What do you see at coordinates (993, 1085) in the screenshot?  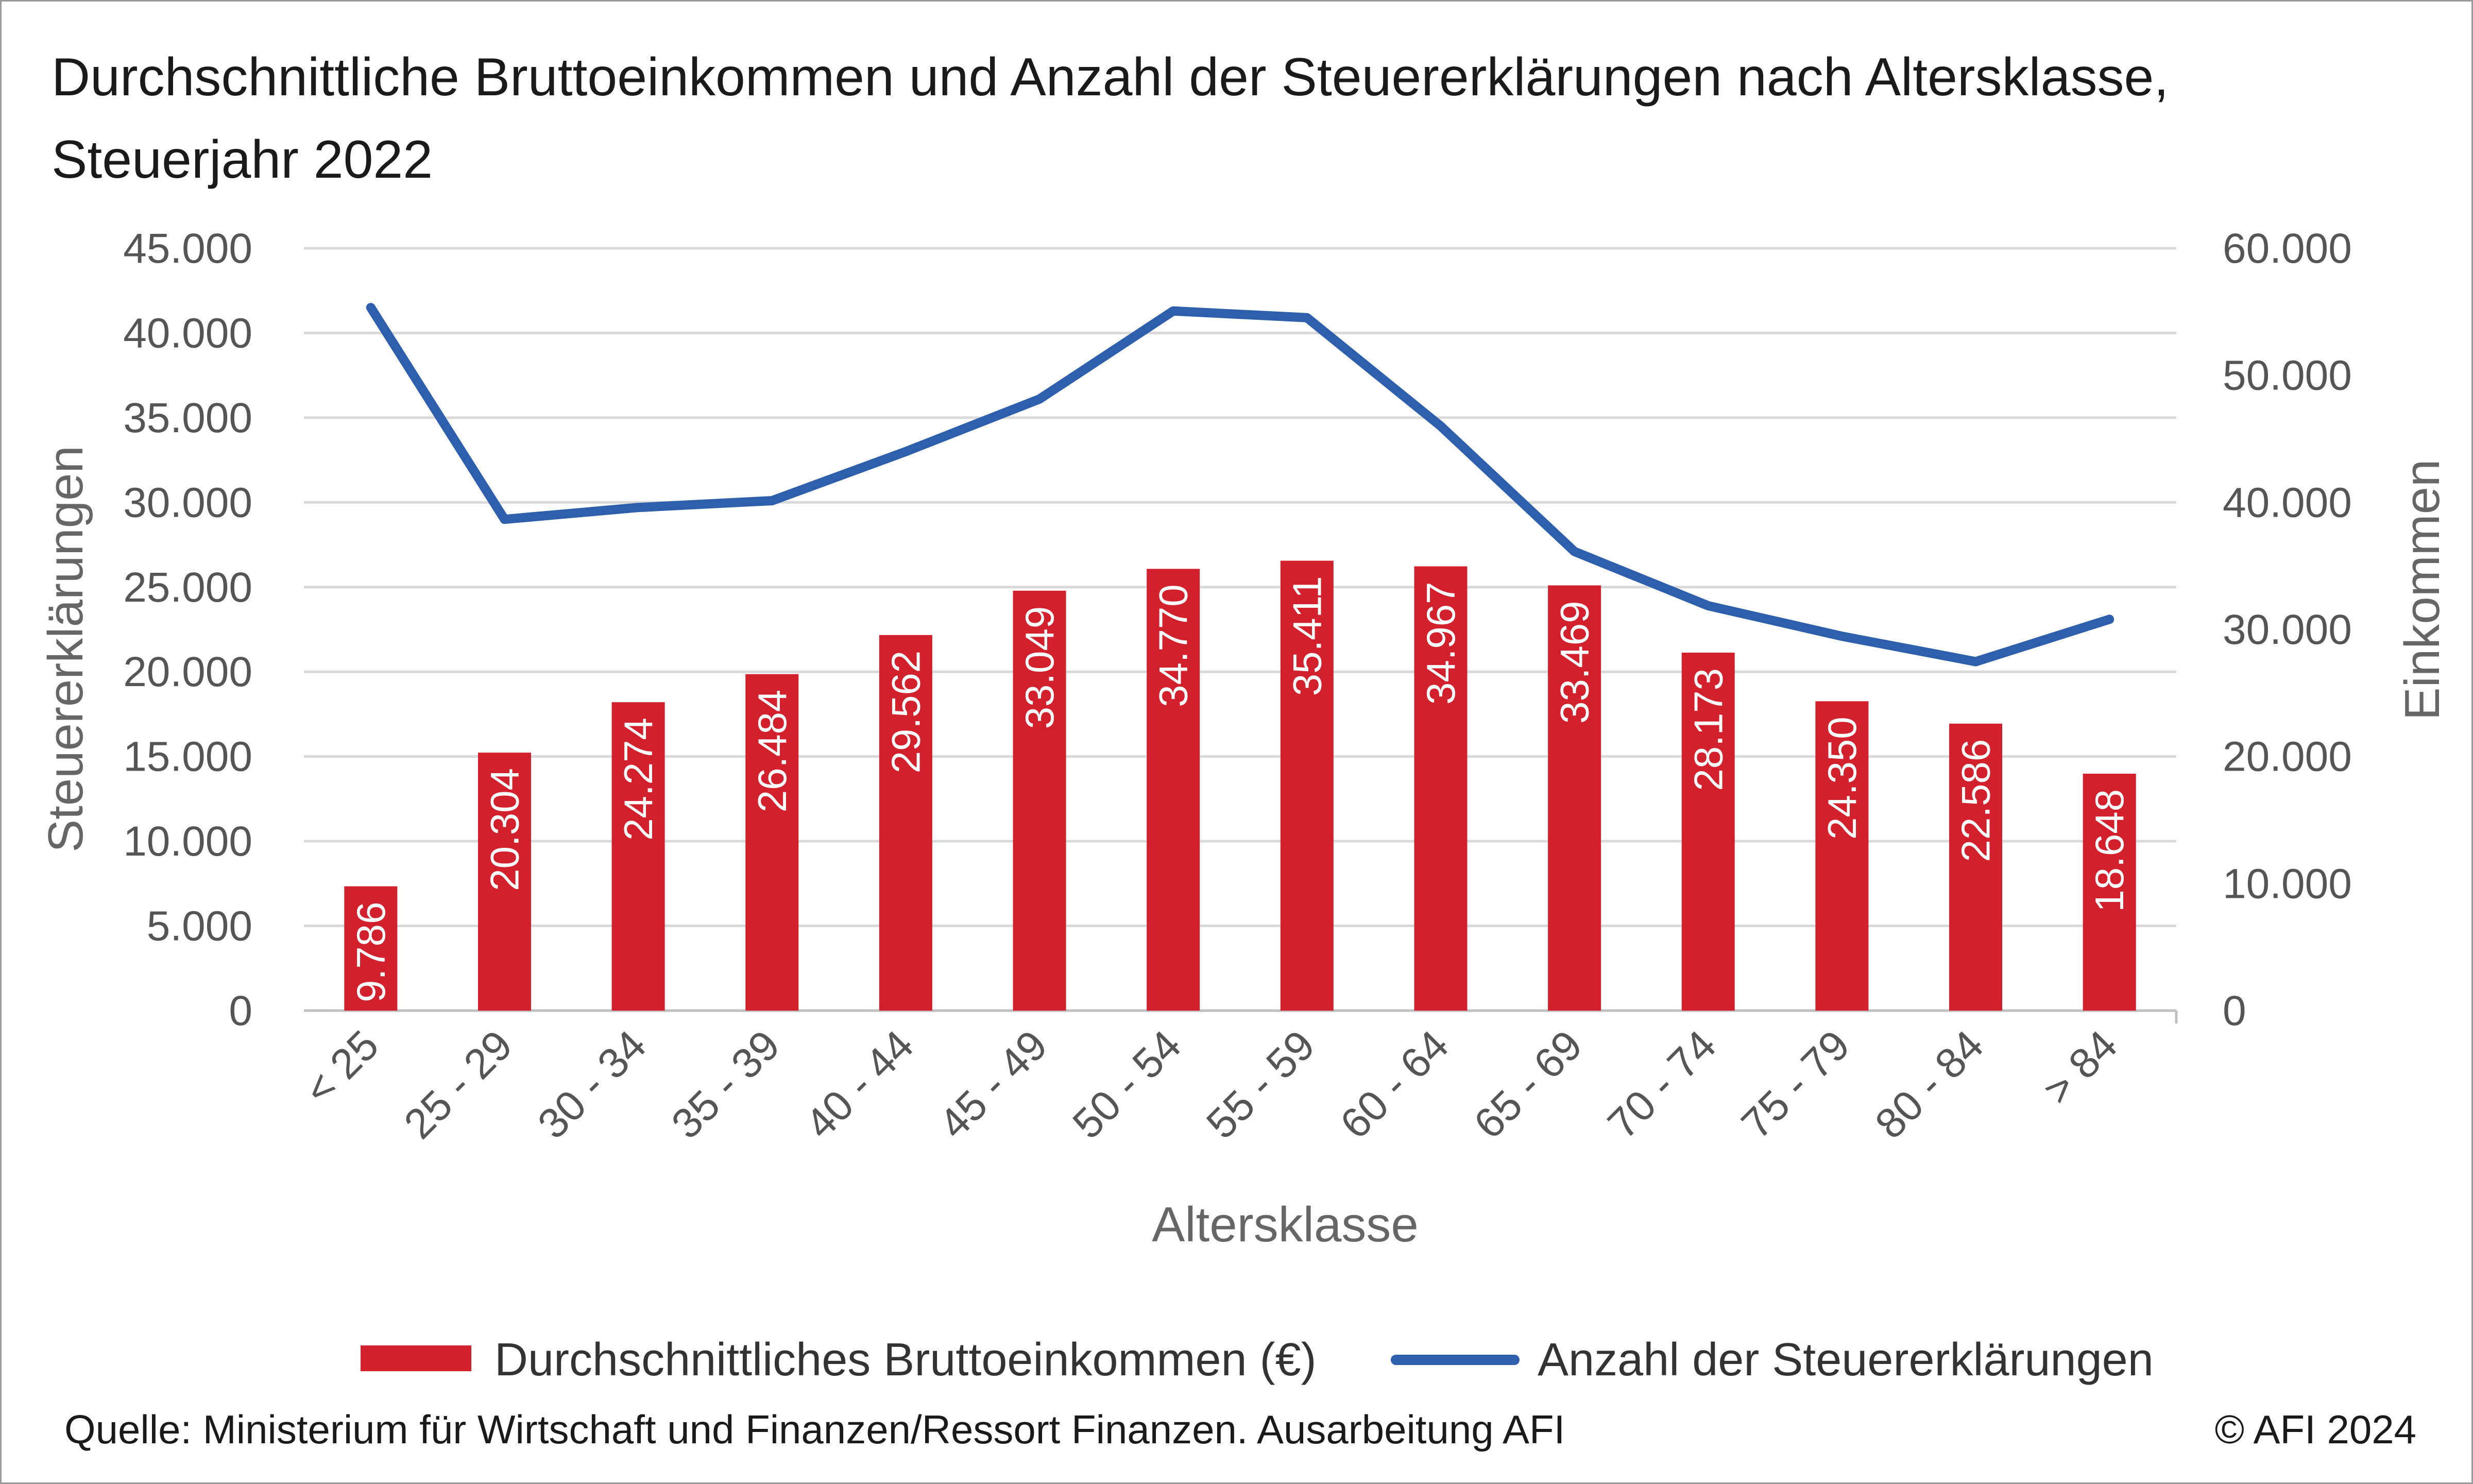 I see `x-tick-label: 45 - 49` at bounding box center [993, 1085].